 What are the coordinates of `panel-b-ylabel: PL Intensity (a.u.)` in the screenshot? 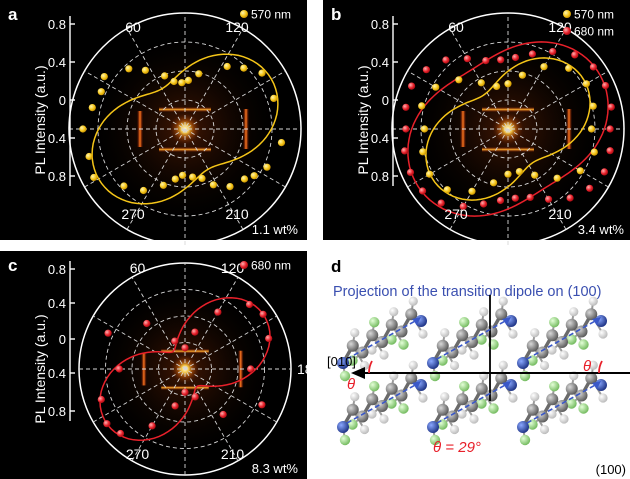 It's located at (363, 119).